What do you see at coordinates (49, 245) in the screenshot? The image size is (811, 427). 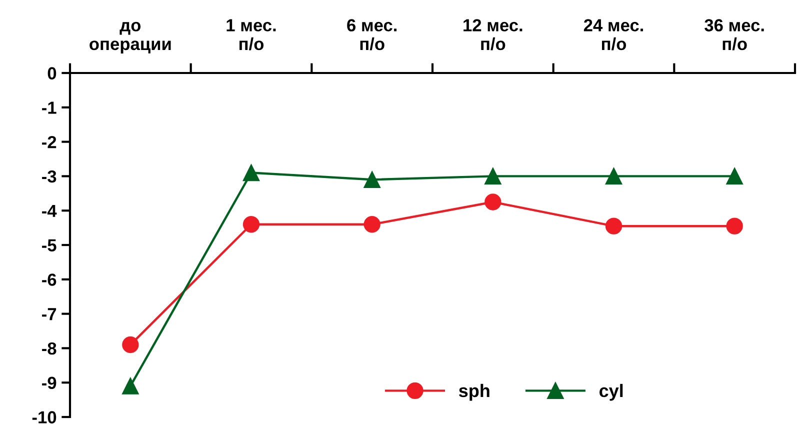 I see `y-tick-label: -5` at bounding box center [49, 245].